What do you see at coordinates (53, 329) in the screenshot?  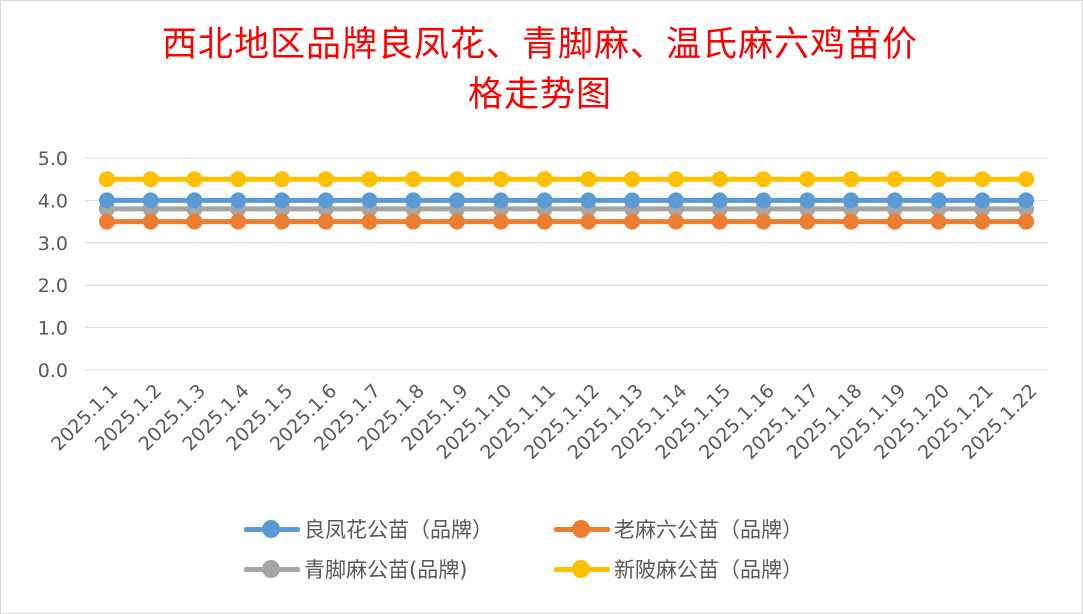 I see `y-tick-label: 1.0` at bounding box center [53, 329].